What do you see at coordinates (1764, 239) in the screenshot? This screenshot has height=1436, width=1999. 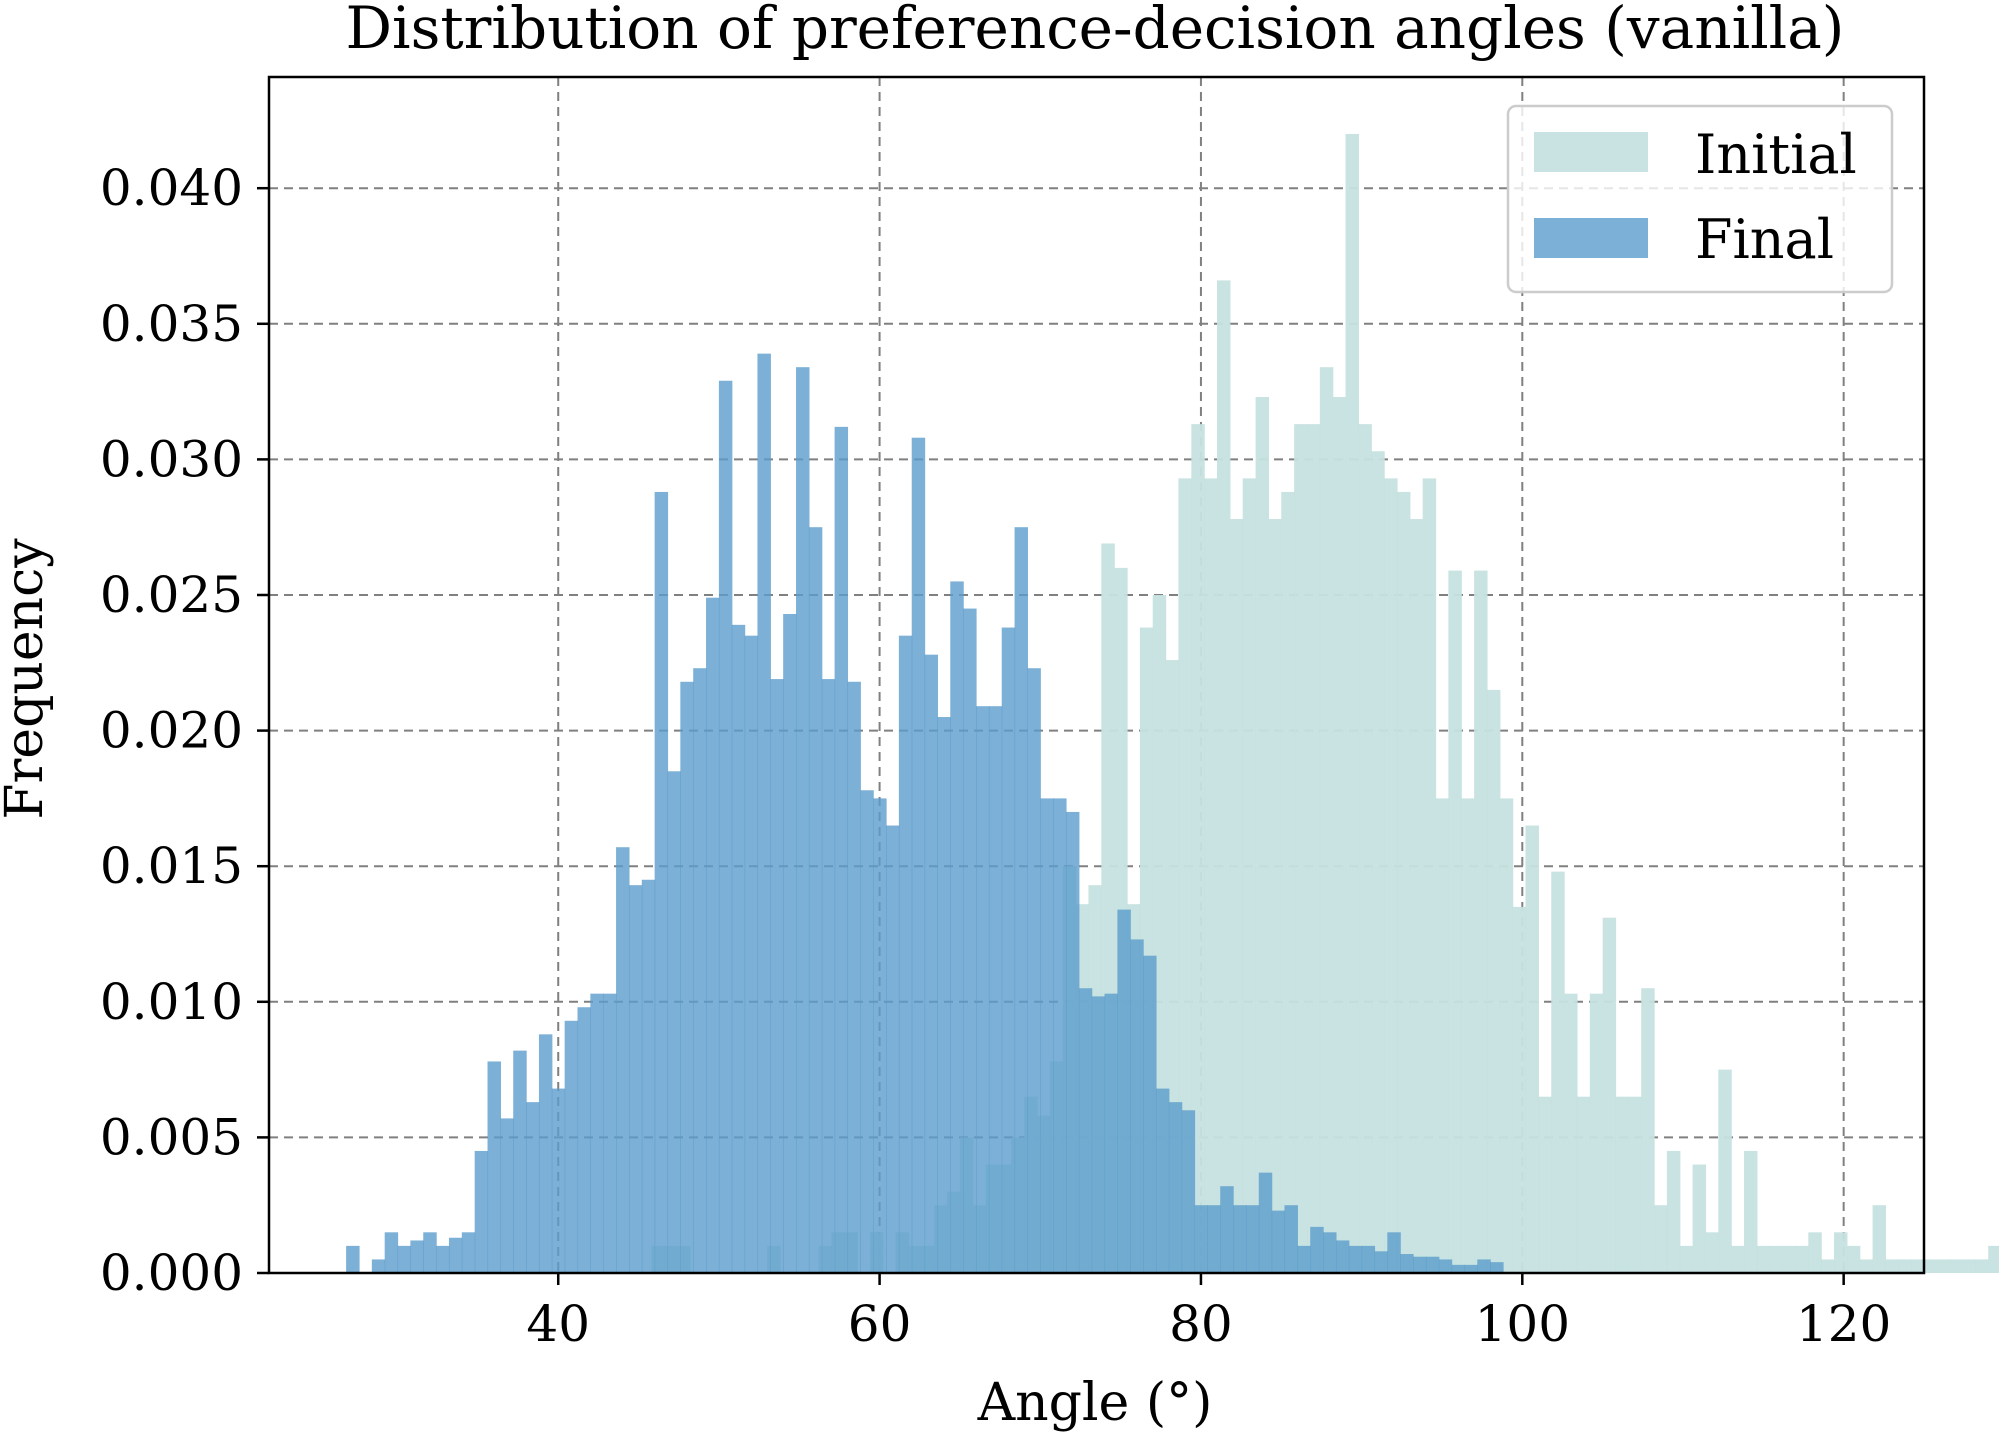 I see `legend-label-final: Final` at bounding box center [1764, 239].